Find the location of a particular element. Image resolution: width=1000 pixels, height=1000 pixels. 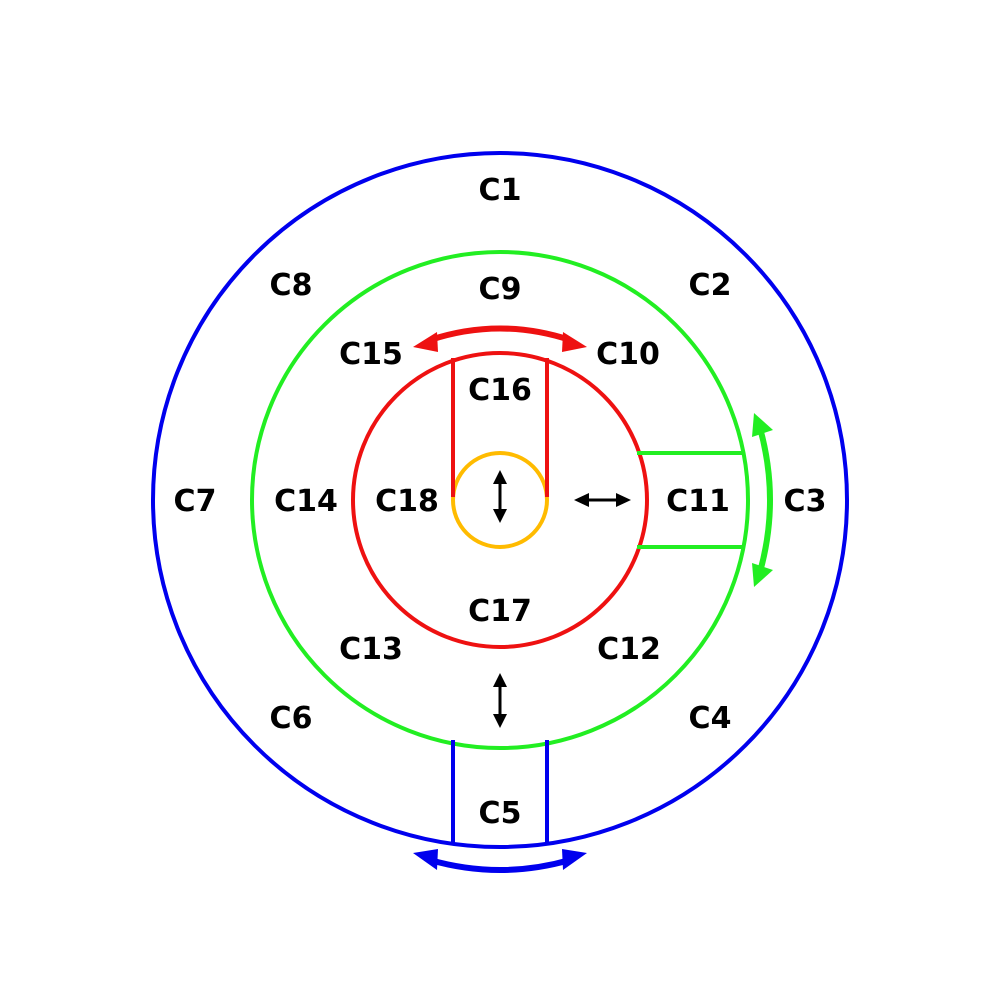

rotation-arrow-red-head-right is located at coordinates (574, 342).